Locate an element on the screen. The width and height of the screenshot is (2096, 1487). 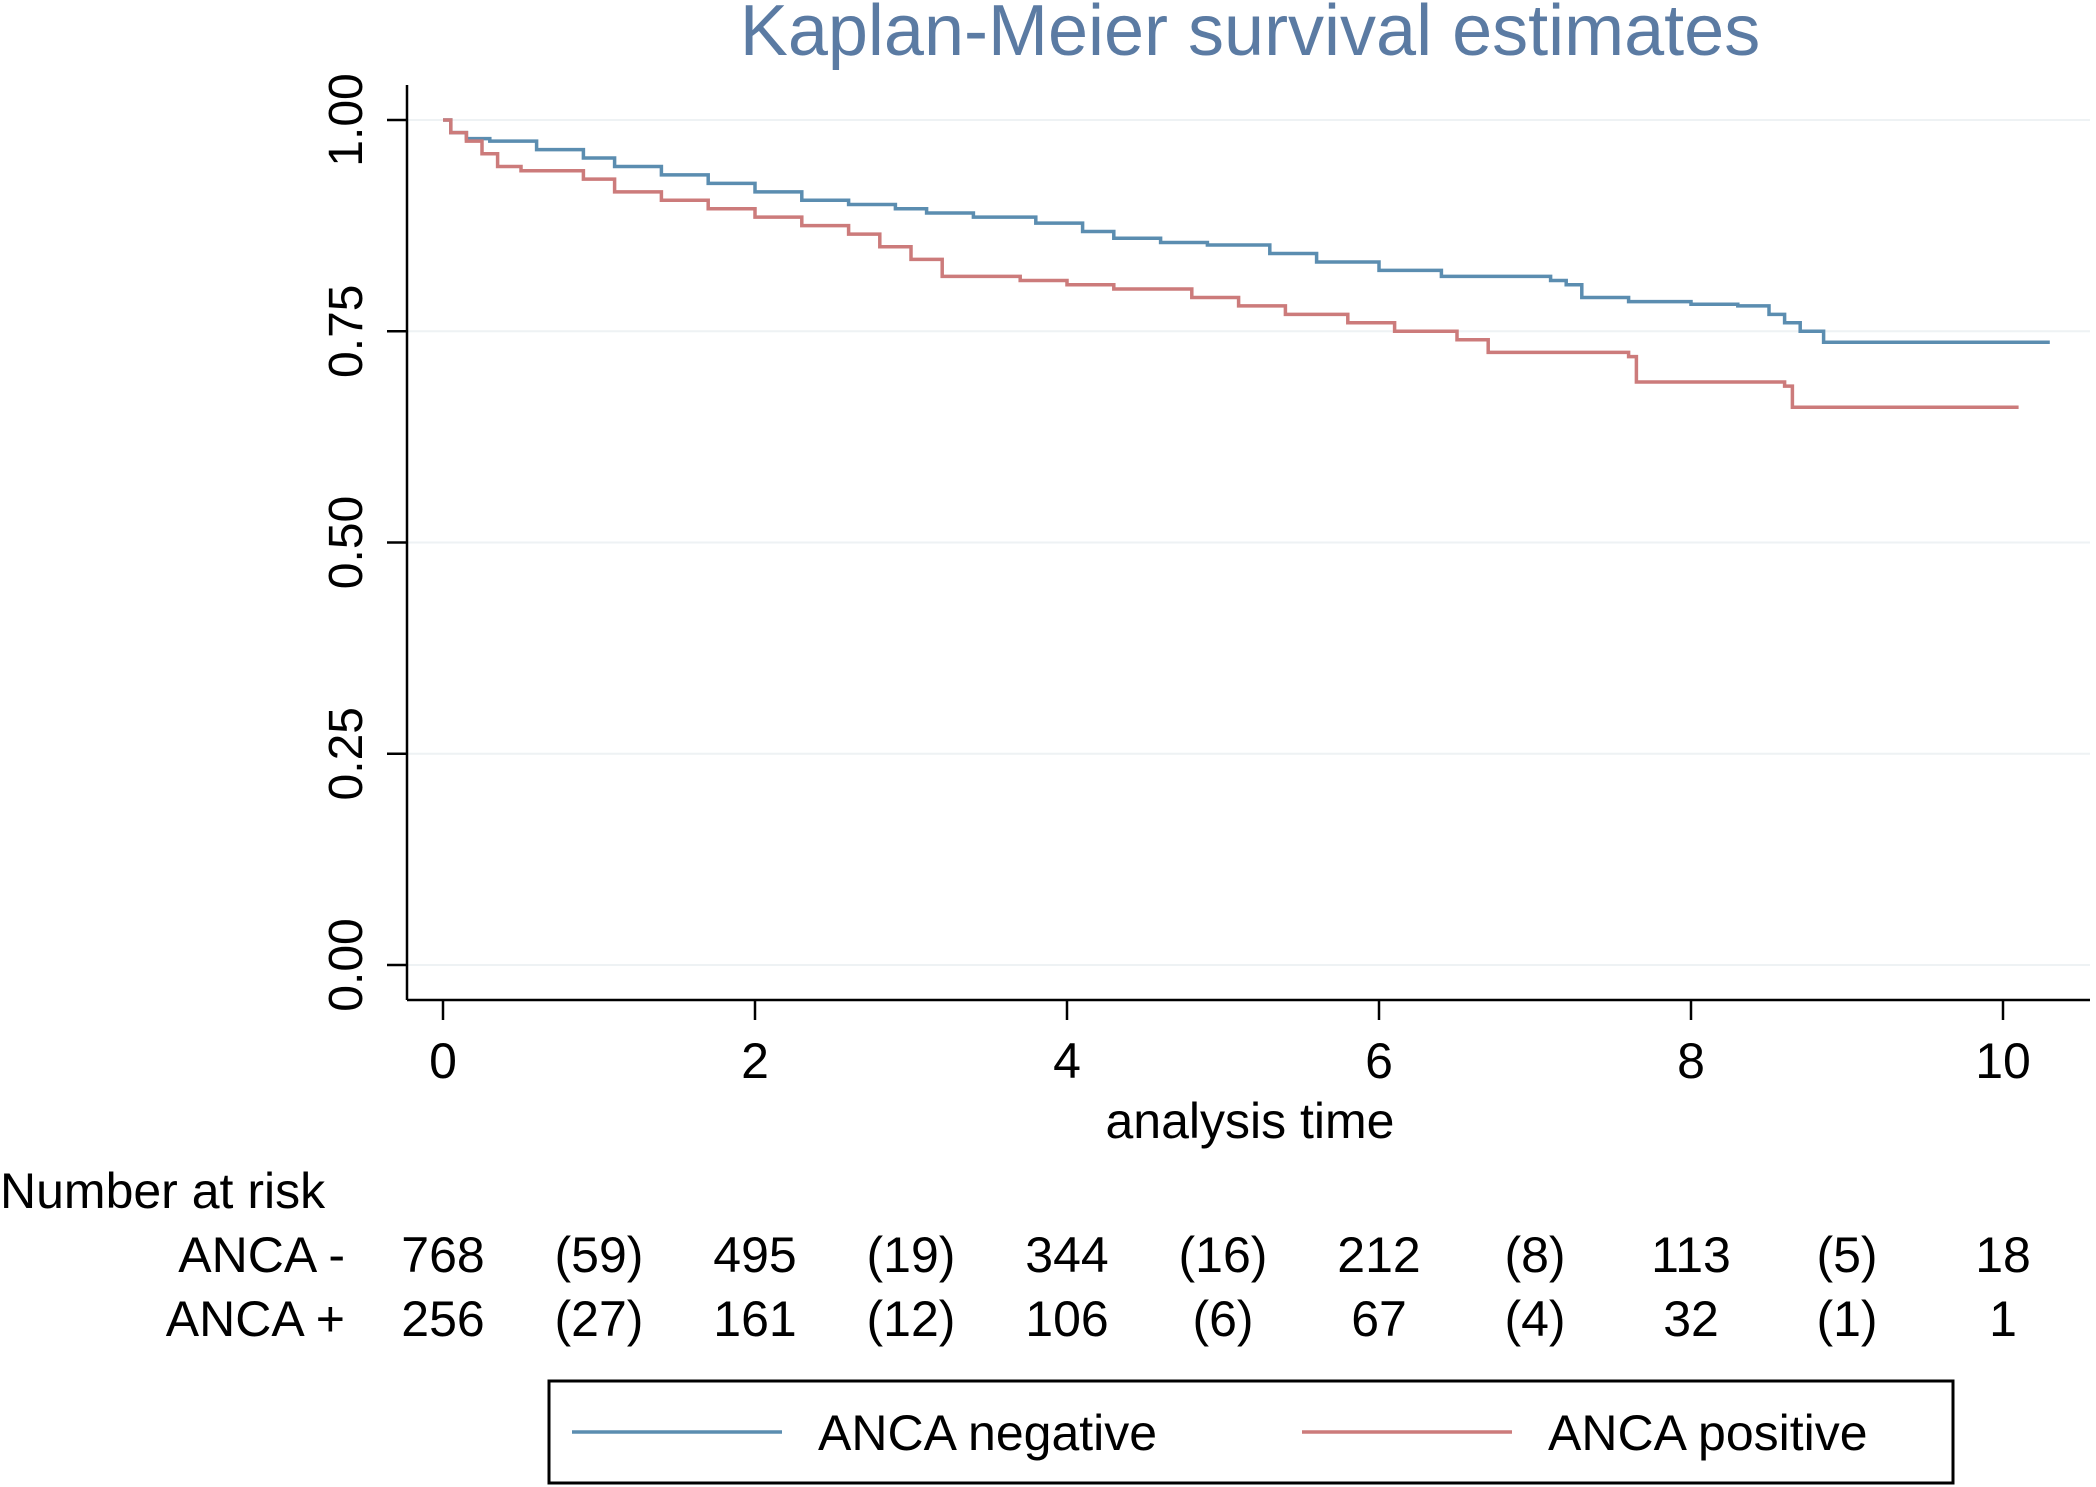
x-tick-label: 8 is located at coordinates (1691, 1061).